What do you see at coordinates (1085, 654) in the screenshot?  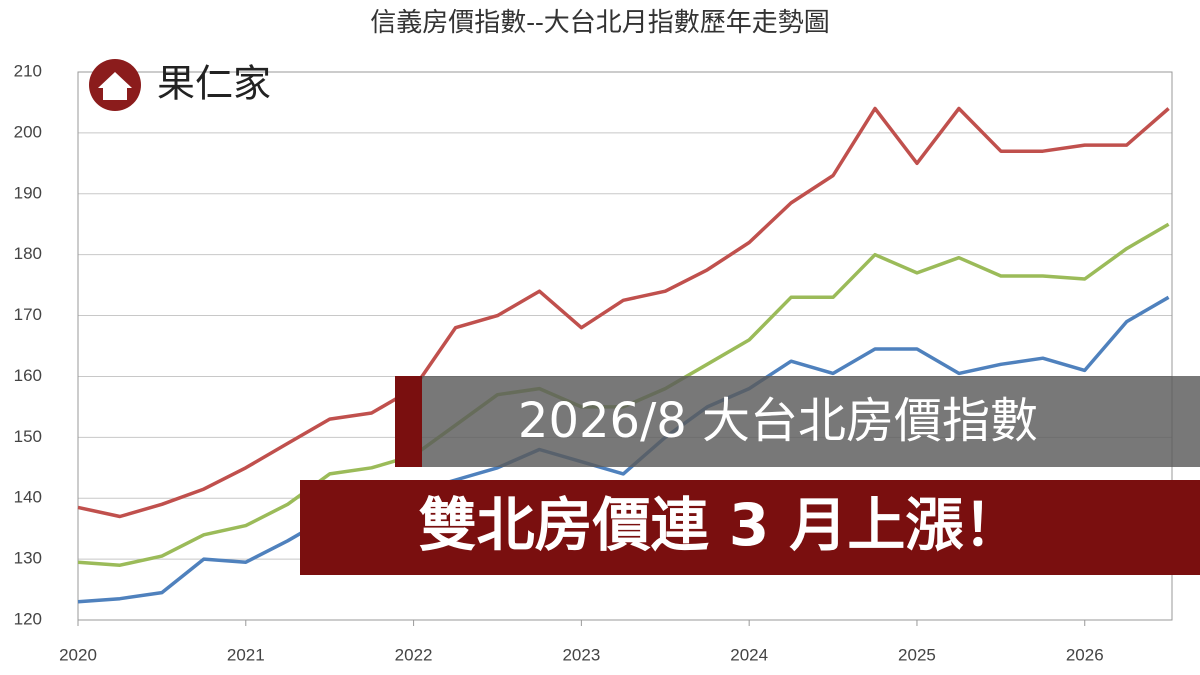 I see `x-tick-label: 2026` at bounding box center [1085, 654].